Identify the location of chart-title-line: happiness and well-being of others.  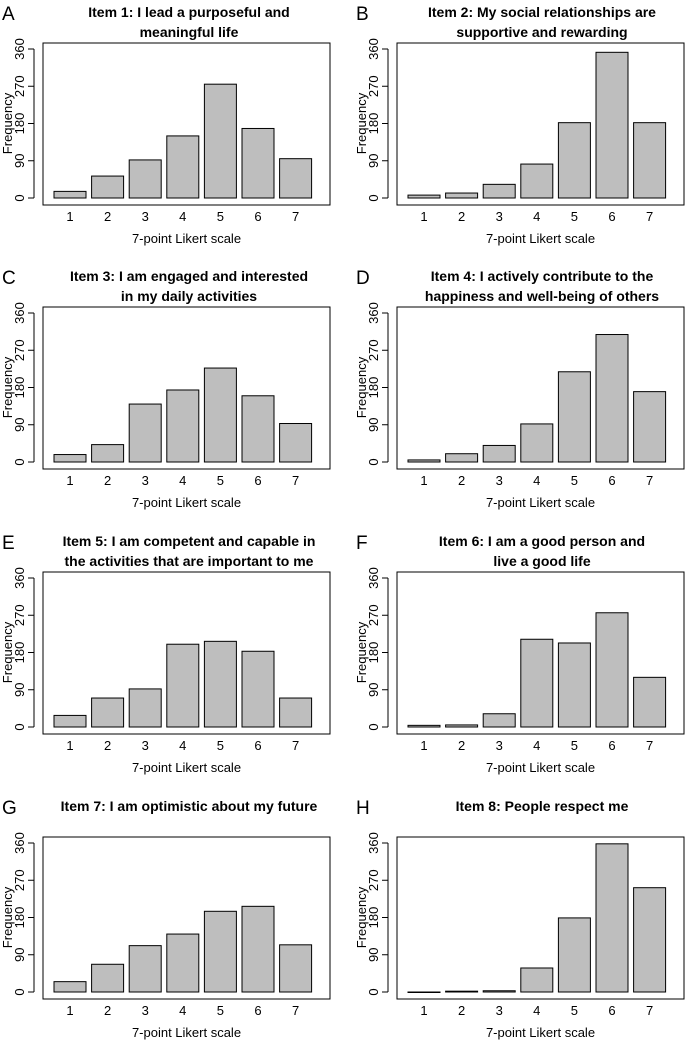
(542, 296).